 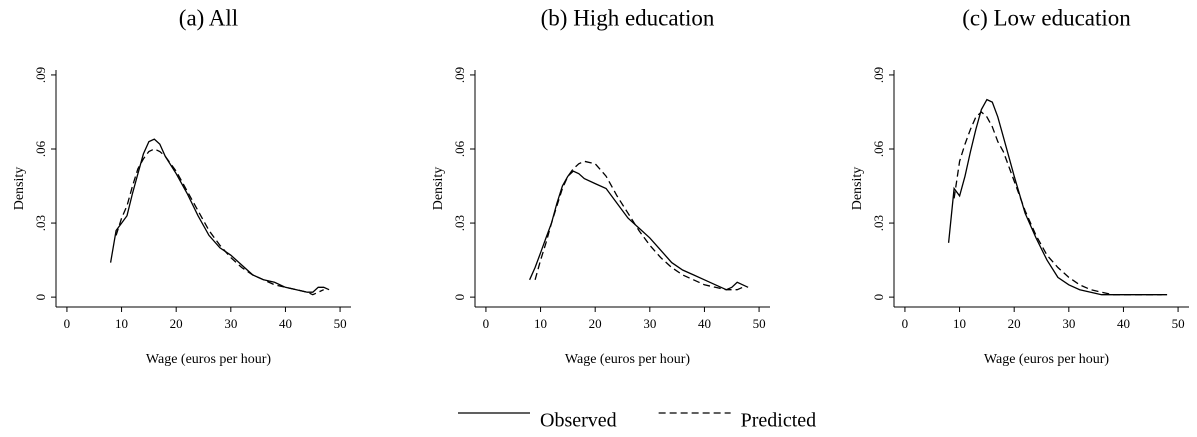 What do you see at coordinates (779, 421) in the screenshot?
I see `legend-label: Predicted` at bounding box center [779, 421].